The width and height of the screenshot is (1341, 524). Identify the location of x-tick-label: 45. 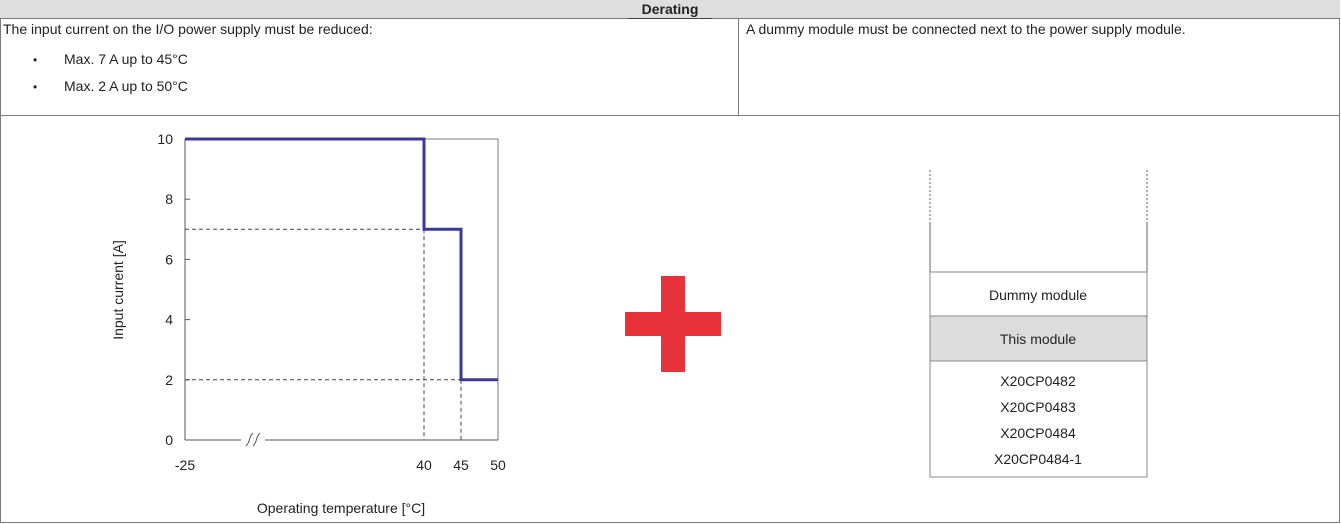
(461, 465).